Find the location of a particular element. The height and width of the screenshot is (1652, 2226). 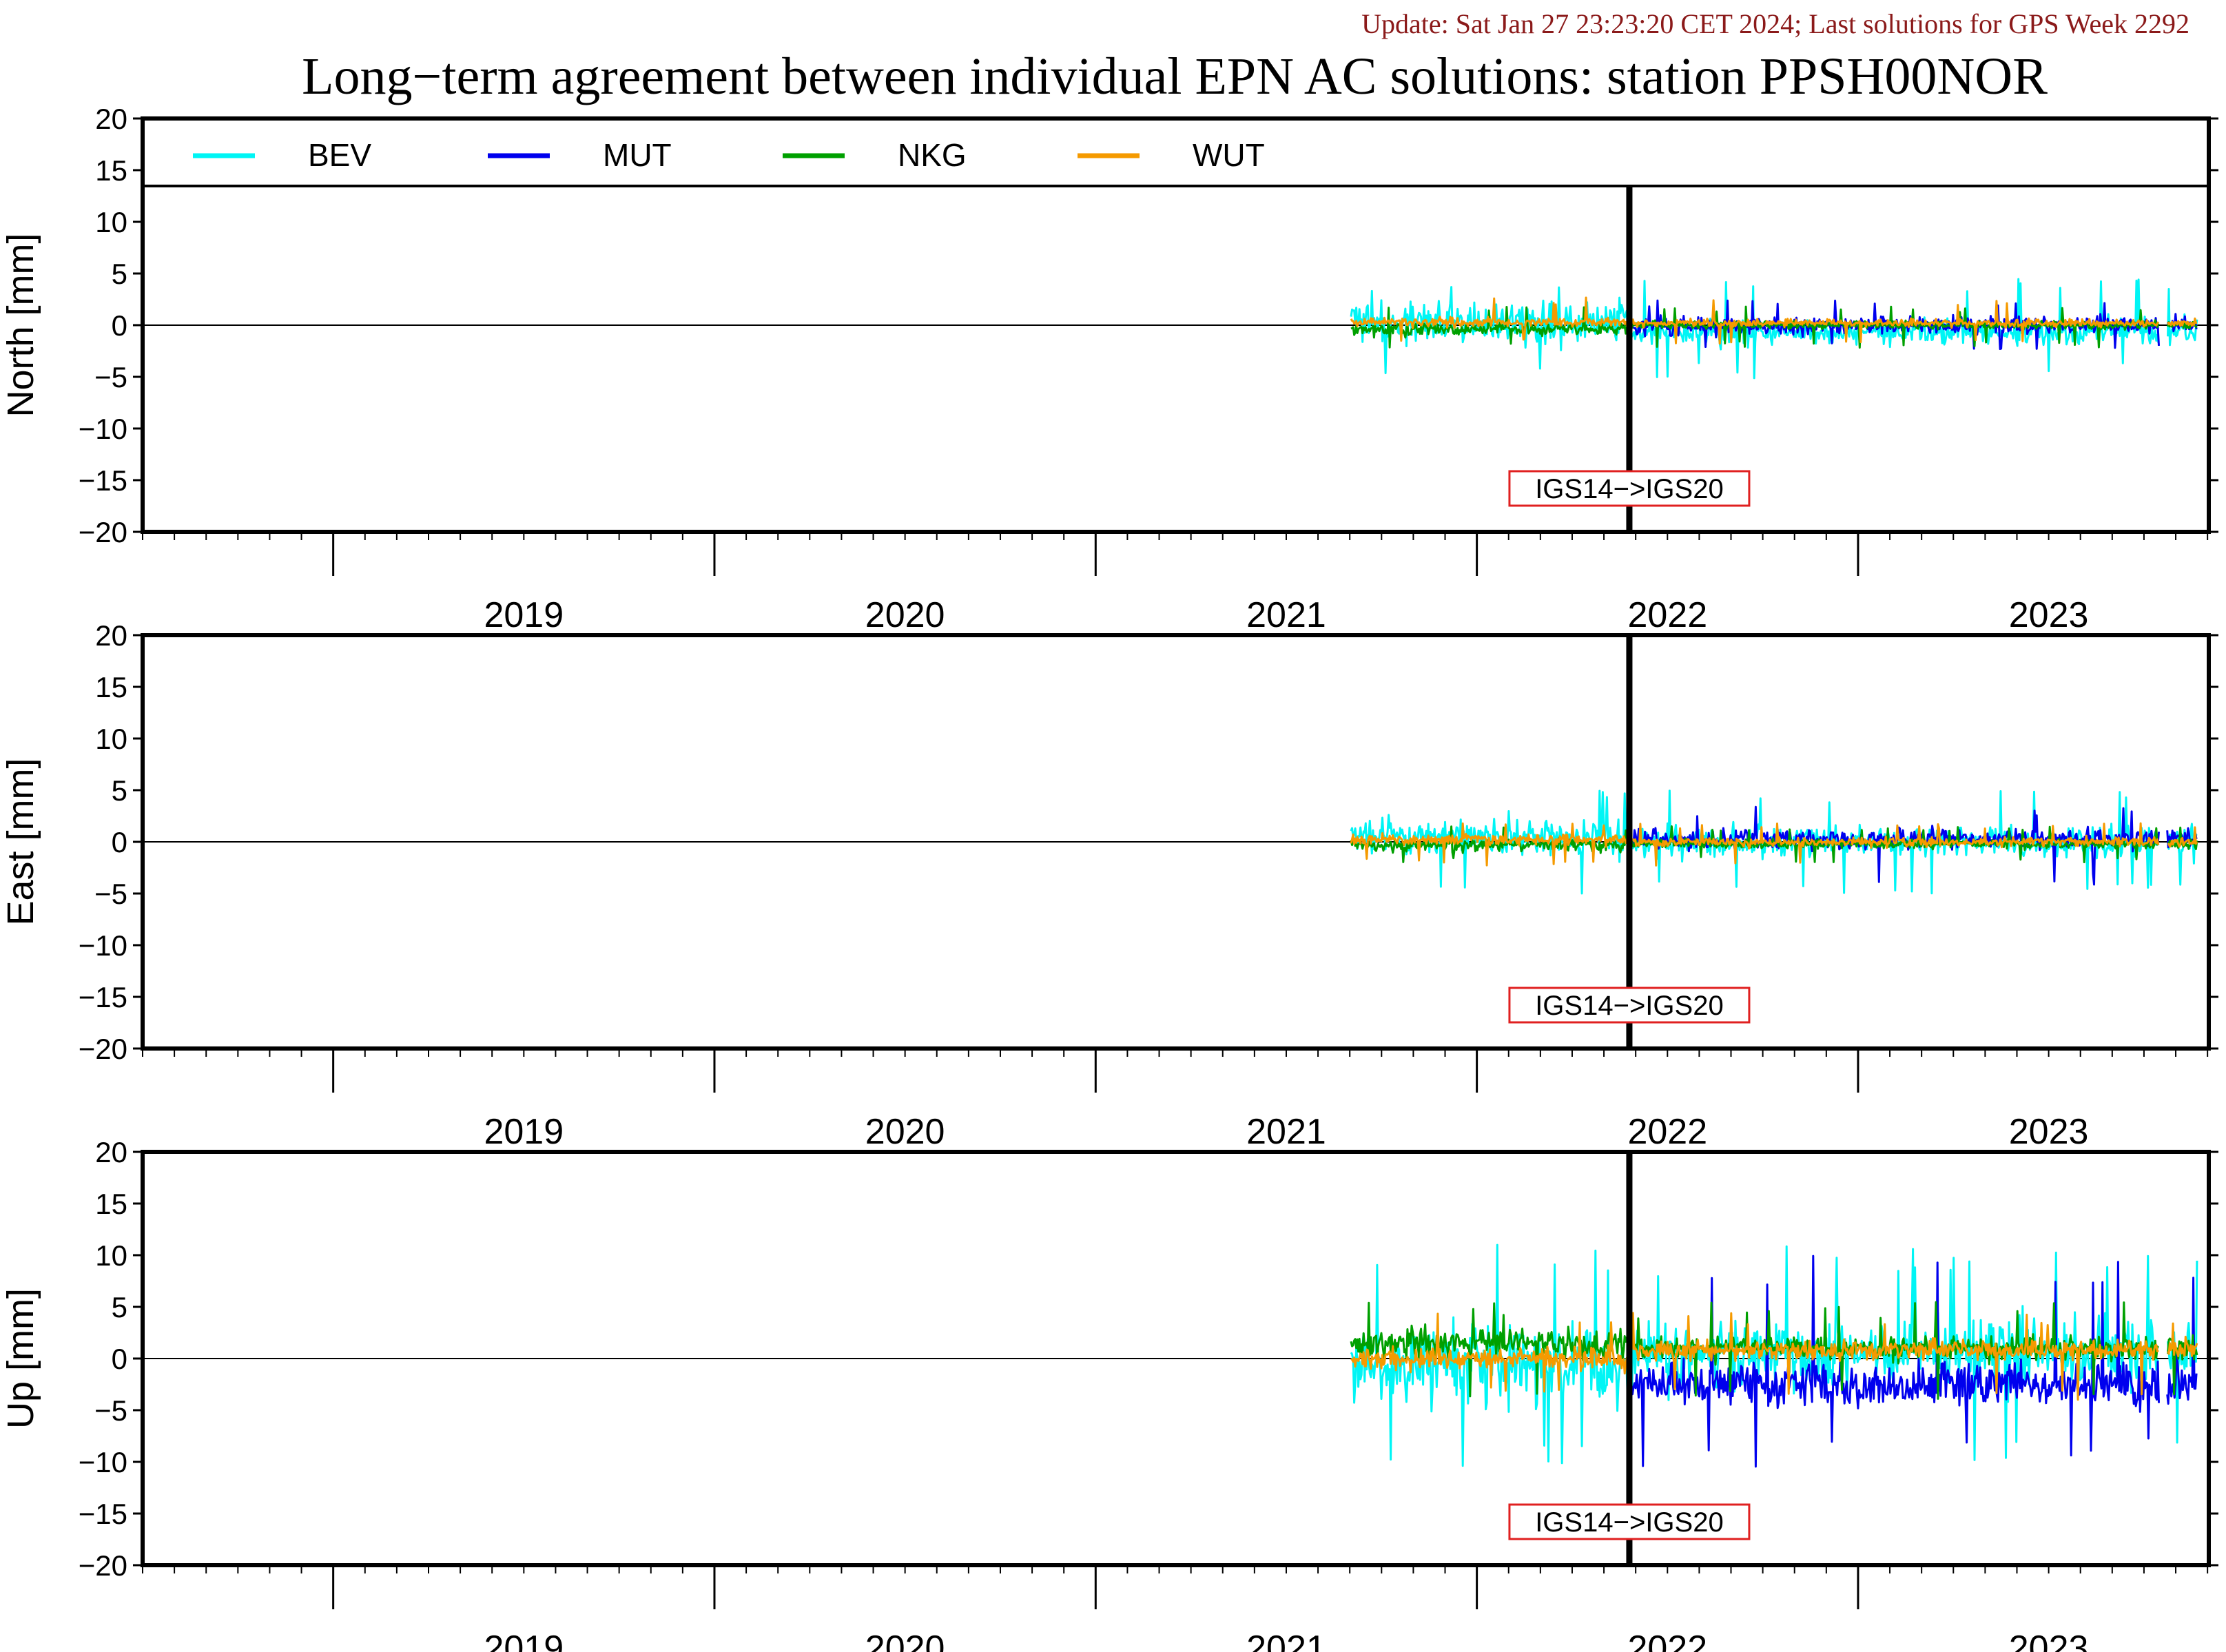

series-line-bev is located at coordinates (2182, 317).